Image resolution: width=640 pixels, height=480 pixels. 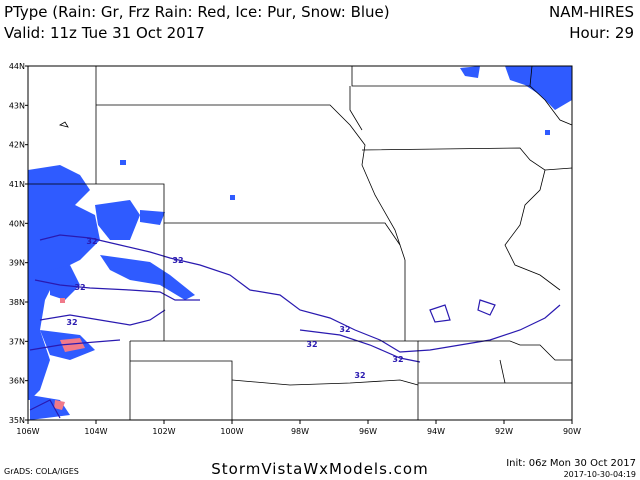 I want to click on header-hour: Hour: 29, so click(x=601, y=33).